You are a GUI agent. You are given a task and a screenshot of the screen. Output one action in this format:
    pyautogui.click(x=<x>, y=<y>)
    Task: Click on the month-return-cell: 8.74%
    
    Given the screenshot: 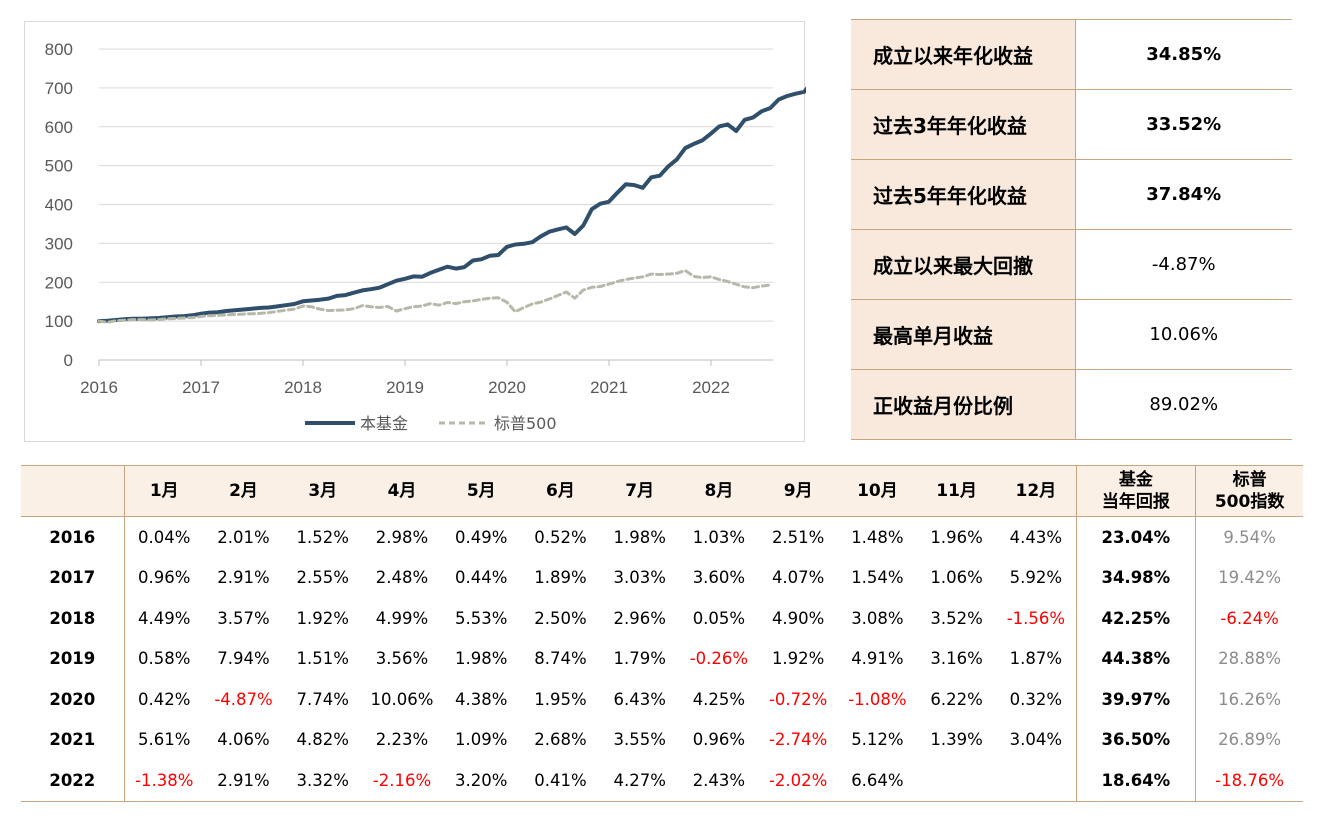 What is the action you would take?
    pyautogui.click(x=560, y=659)
    